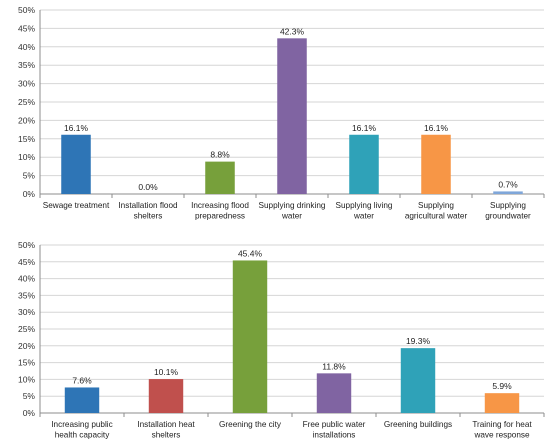 This screenshot has height=446, width=550. What do you see at coordinates (81, 430) in the screenshot?
I see `x-tick-label: Increasing public health capacity` at bounding box center [81, 430].